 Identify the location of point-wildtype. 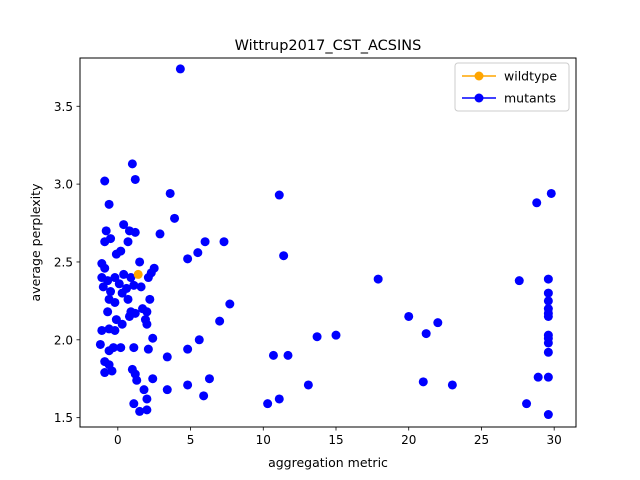
(138, 274).